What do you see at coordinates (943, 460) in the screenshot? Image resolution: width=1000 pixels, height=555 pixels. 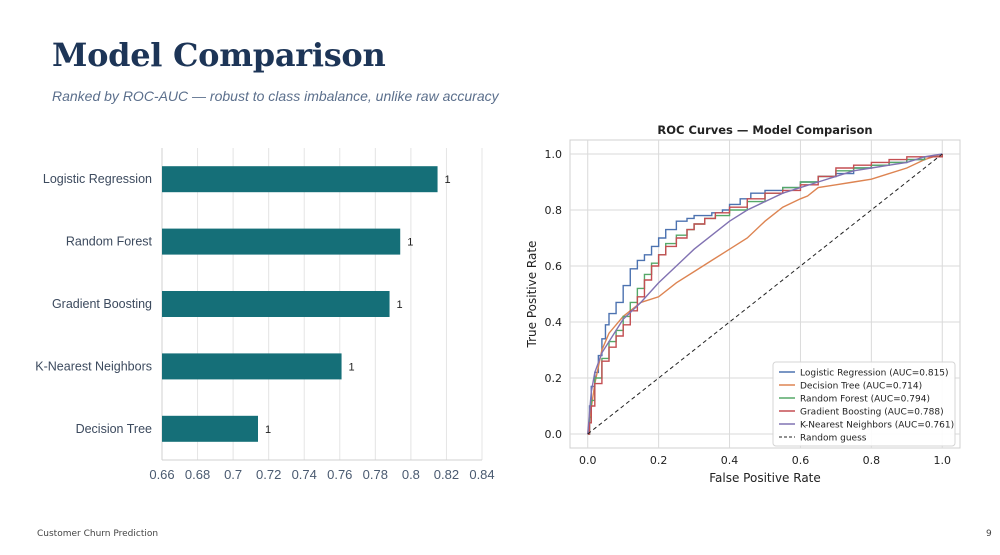 I see `x-tick-label: 1.0` at bounding box center [943, 460].